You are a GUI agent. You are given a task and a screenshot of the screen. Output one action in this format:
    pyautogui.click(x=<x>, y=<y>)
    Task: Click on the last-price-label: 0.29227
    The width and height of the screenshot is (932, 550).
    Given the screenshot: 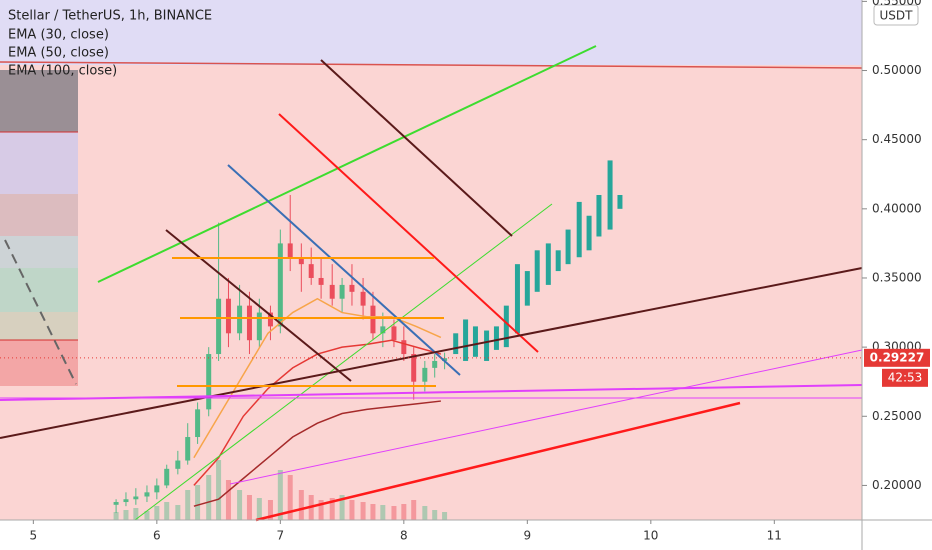 What is the action you would take?
    pyautogui.click(x=897, y=357)
    